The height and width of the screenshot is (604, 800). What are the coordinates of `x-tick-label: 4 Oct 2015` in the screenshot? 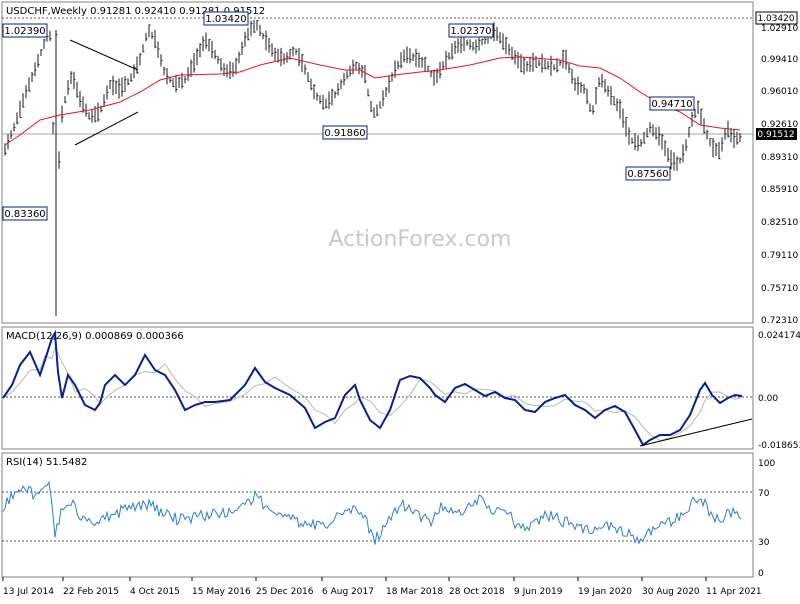 It's located at (155, 592).